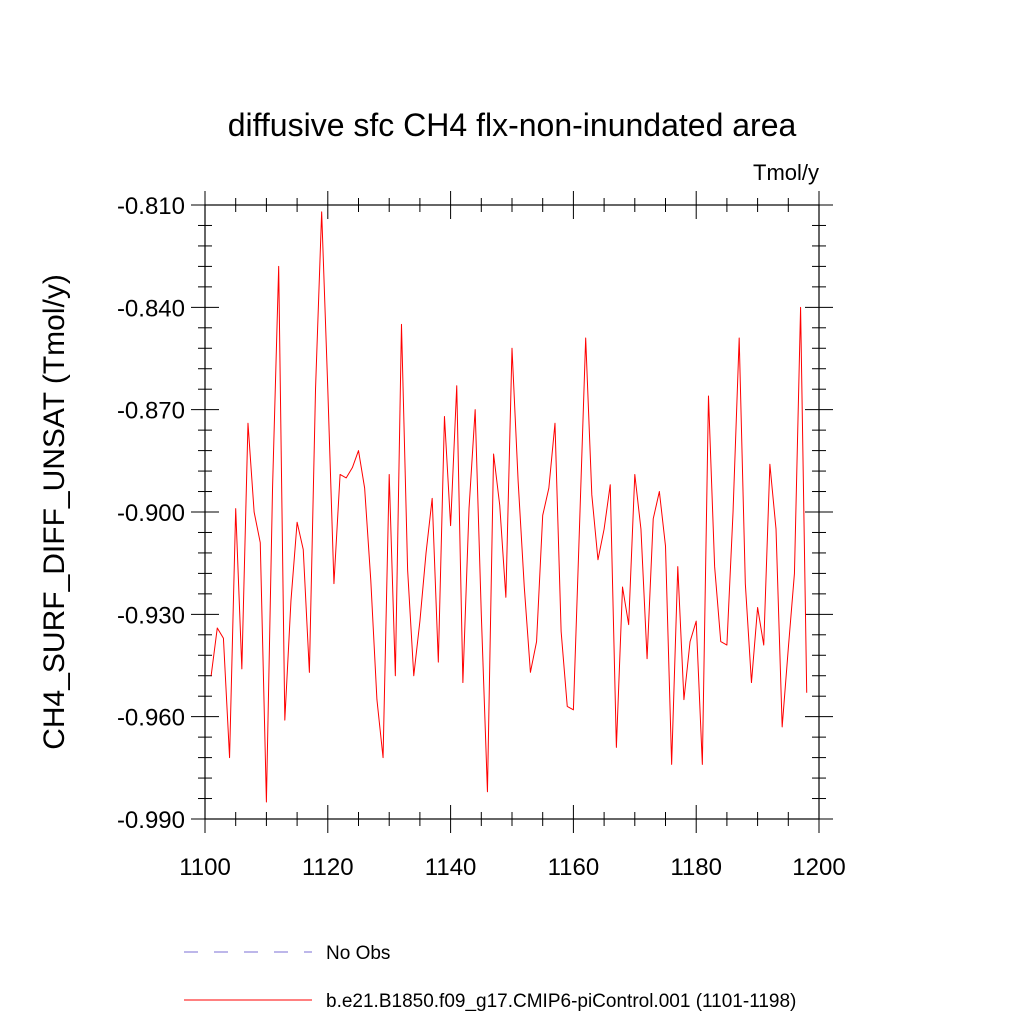  Describe the element at coordinates (151, 513) in the screenshot. I see `y-tick-label: -0.900` at that location.